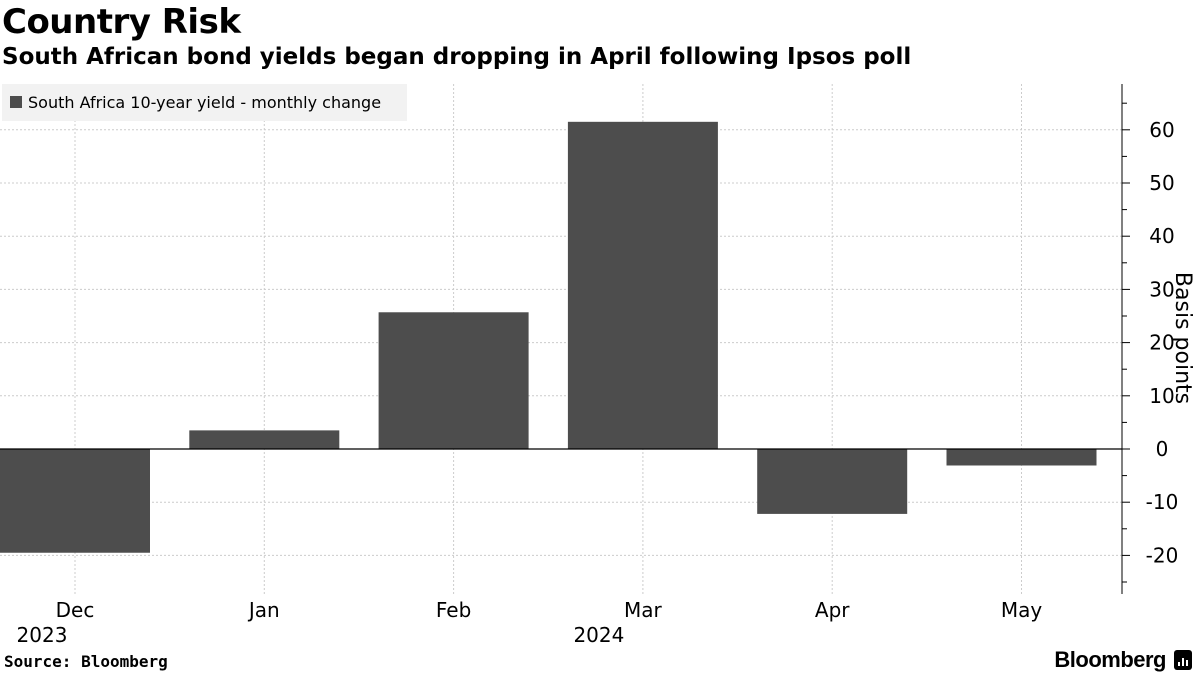 The width and height of the screenshot is (1200, 675). I want to click on bar-jan, so click(264, 439).